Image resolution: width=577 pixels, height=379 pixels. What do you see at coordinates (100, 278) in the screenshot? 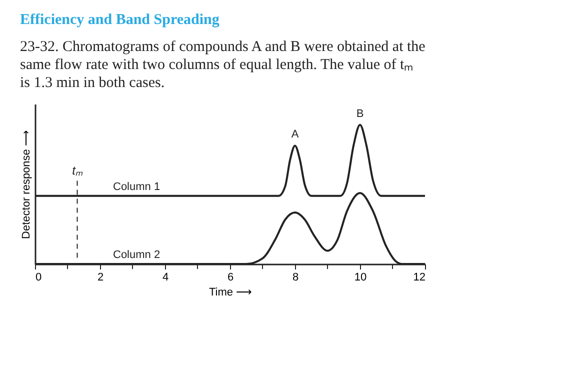
I see `x-tick-label: 2` at bounding box center [100, 278].